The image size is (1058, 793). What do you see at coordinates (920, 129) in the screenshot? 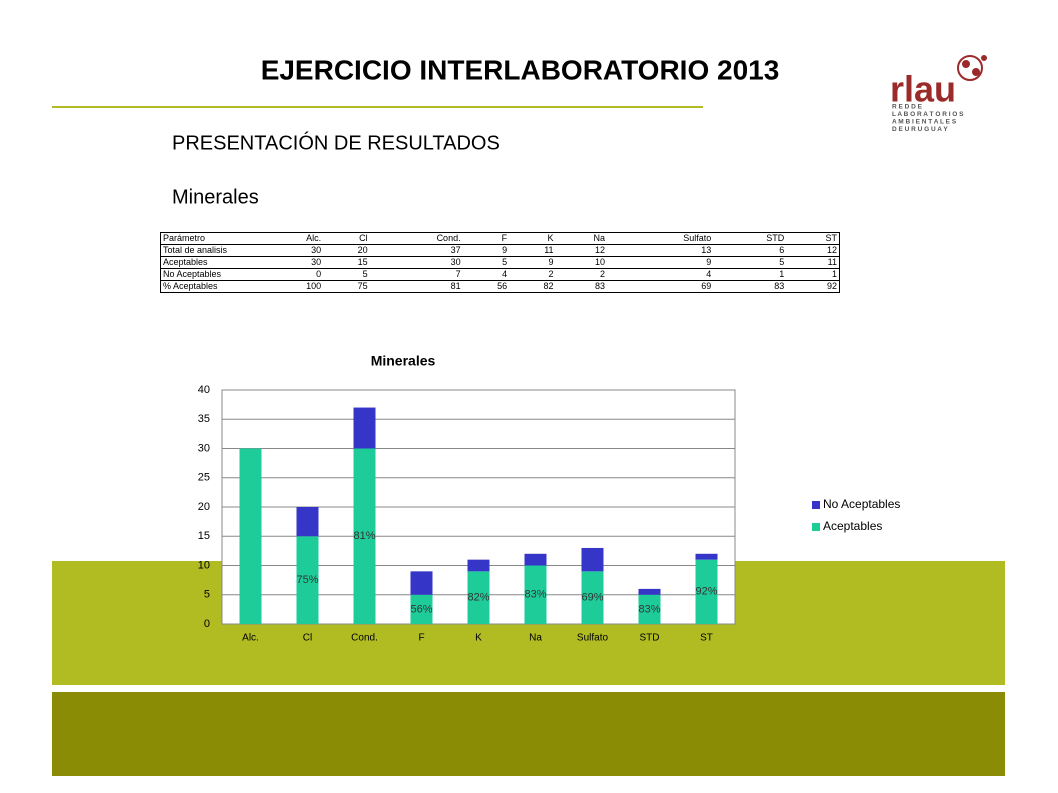
I see `logo-line: D E U R U G U A Y` at bounding box center [920, 129].